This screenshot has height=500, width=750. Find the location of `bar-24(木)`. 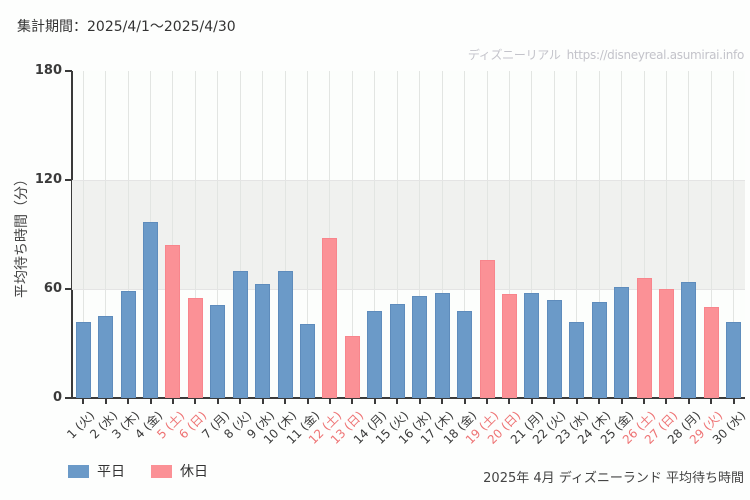

bar-24(木) is located at coordinates (599, 349).